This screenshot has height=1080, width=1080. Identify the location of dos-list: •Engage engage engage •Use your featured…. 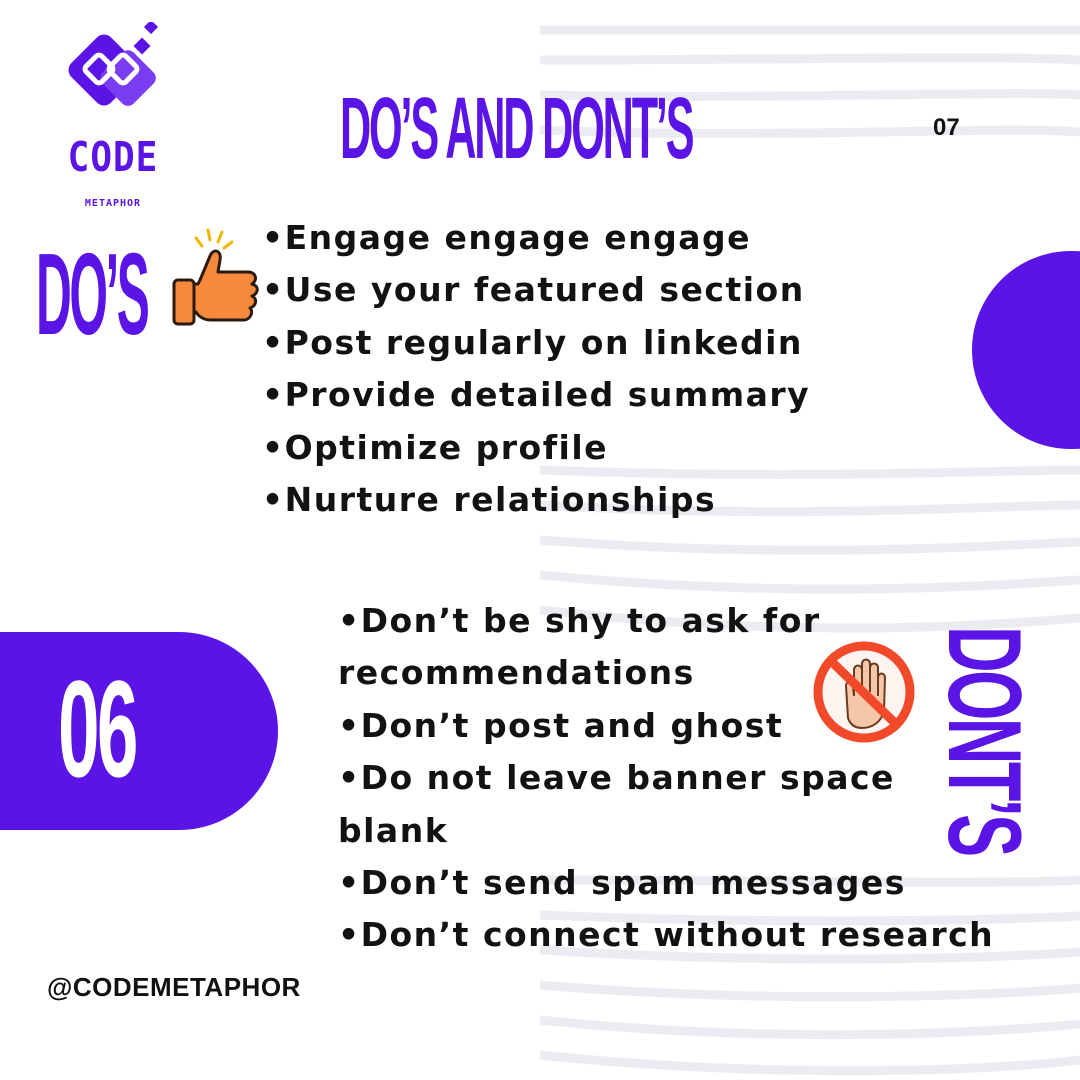
(536, 373).